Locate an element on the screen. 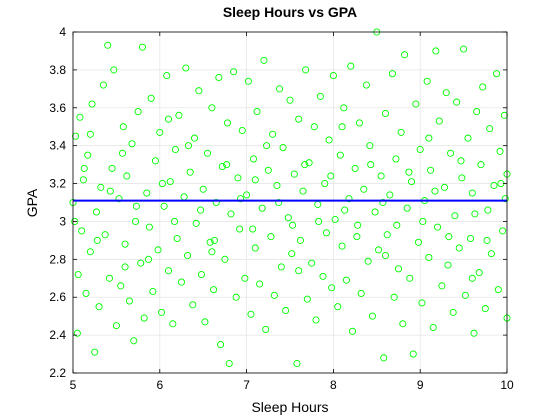 The width and height of the screenshot is (560, 420). y-tick-label: 3.2 is located at coordinates (57, 184).